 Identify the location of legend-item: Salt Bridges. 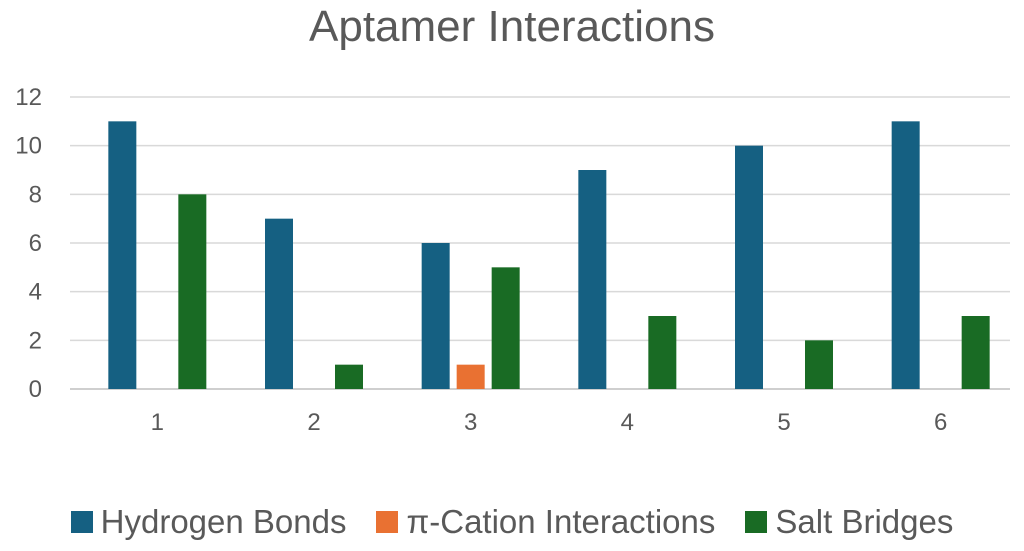
(849, 522).